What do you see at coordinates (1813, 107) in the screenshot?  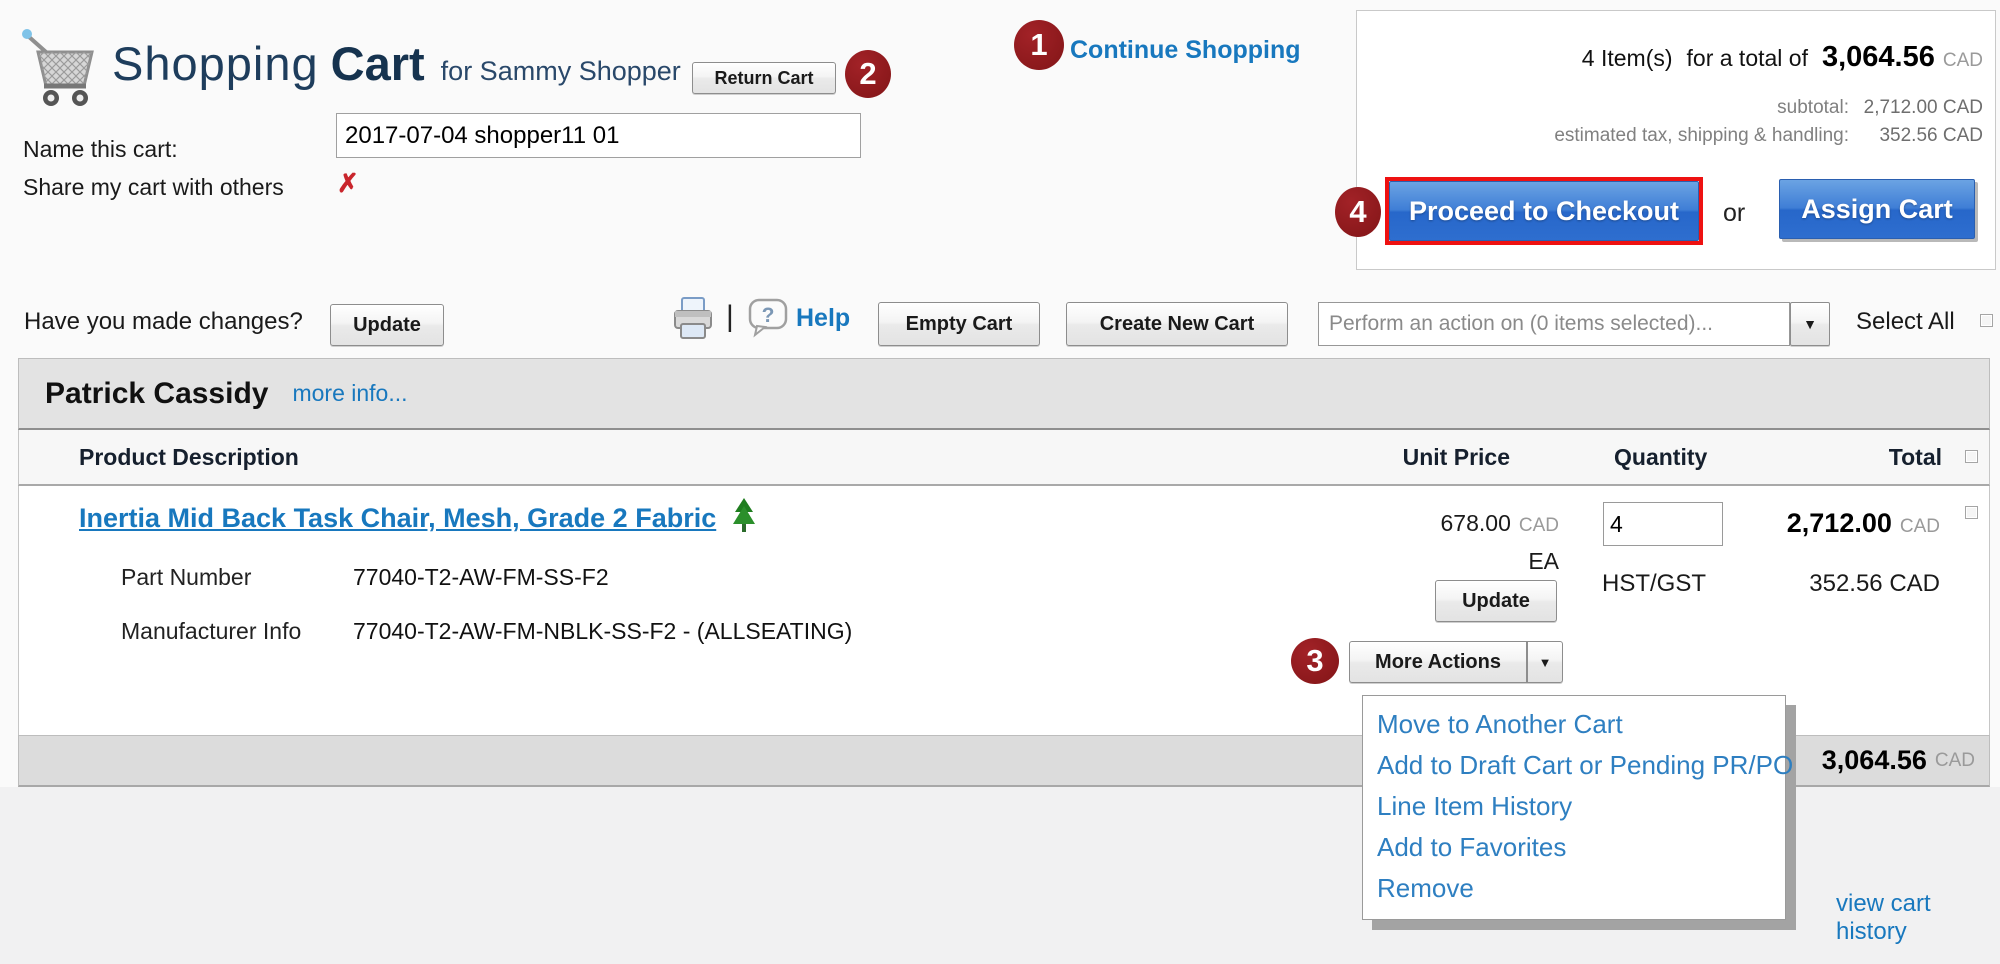 I see `subtotal-label: subtotal:` at bounding box center [1813, 107].